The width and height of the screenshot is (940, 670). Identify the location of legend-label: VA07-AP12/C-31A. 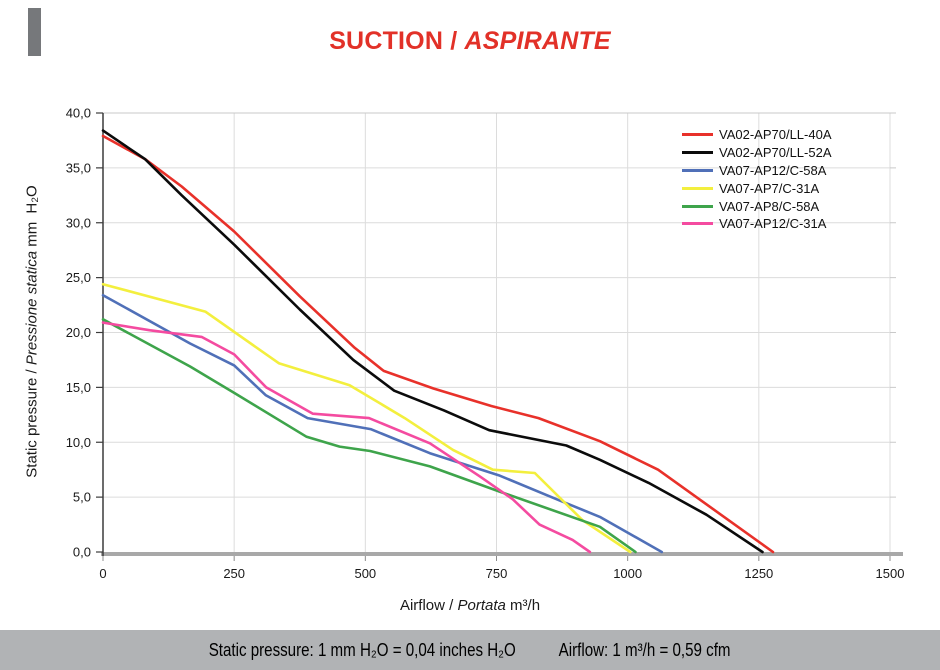
(773, 224).